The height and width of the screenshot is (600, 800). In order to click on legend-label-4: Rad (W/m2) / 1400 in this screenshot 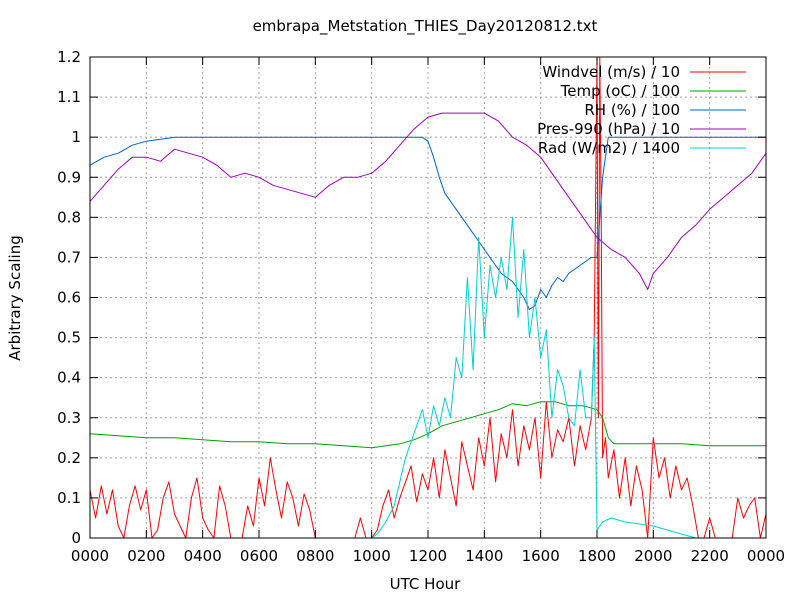, I will do `click(609, 148)`.